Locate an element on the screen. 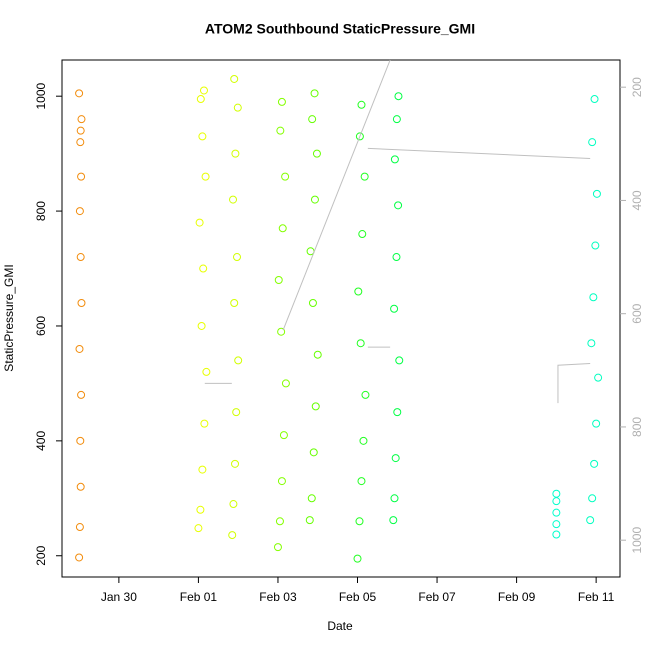 The height and width of the screenshot is (650, 650). x-tick-label: Feb 09 is located at coordinates (517, 597).